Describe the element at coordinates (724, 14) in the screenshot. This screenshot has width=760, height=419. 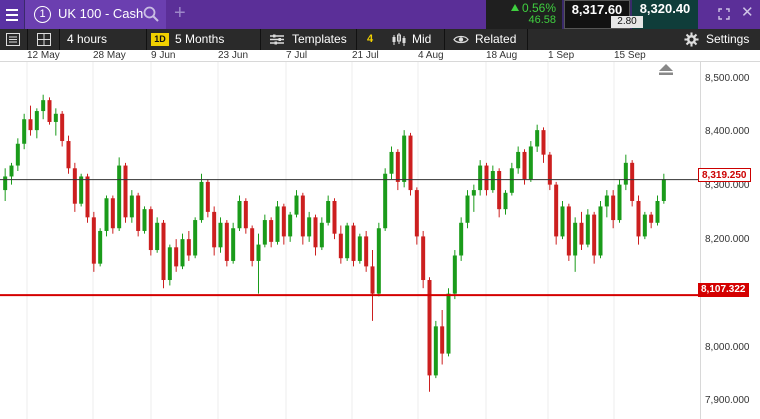
I see `expand-icon` at that location.